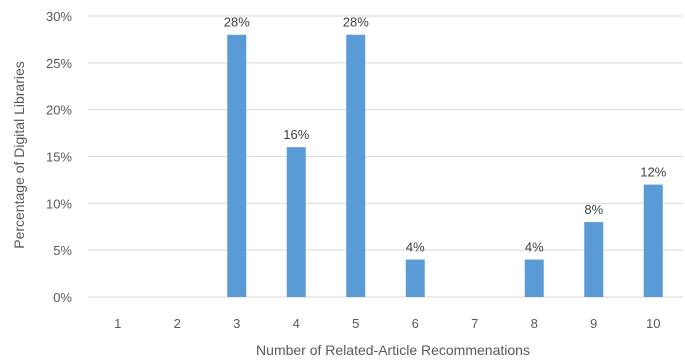 The width and height of the screenshot is (685, 360). I want to click on y-tick-label: 5%, so click(62, 250).